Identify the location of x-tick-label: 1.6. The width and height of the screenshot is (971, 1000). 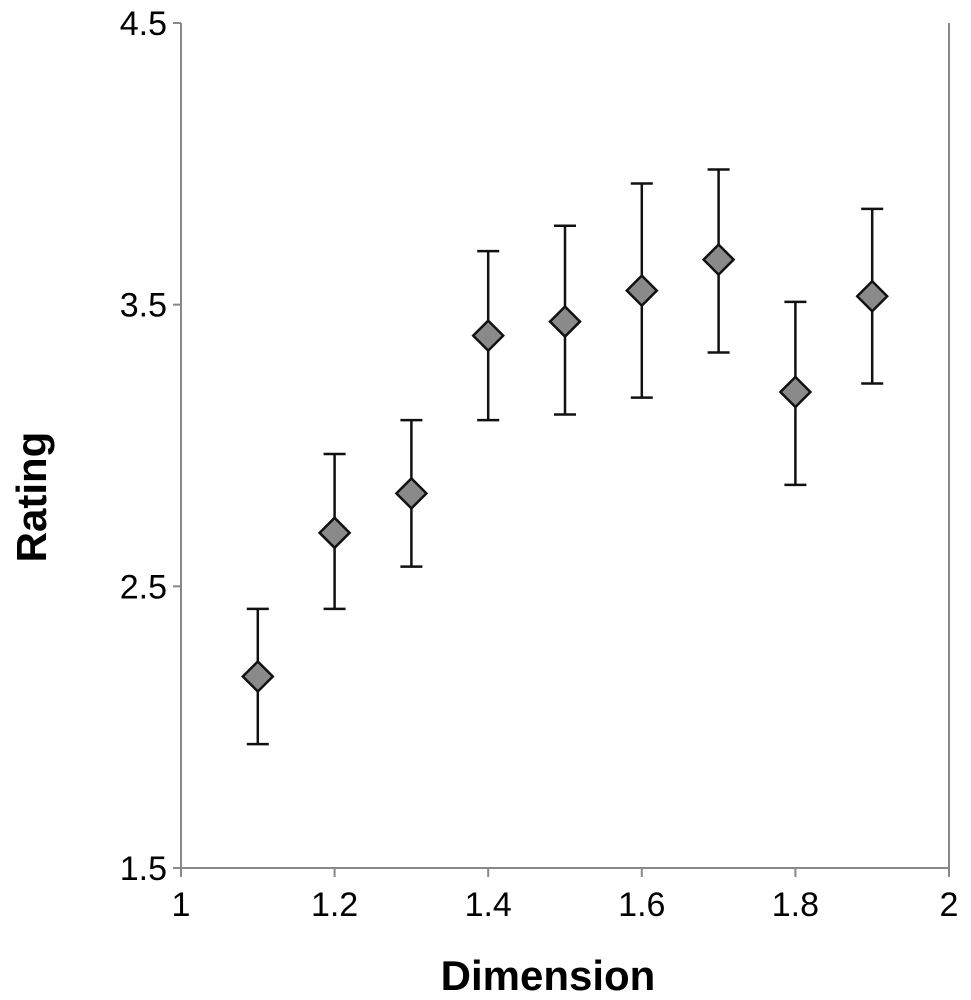
(641, 905).